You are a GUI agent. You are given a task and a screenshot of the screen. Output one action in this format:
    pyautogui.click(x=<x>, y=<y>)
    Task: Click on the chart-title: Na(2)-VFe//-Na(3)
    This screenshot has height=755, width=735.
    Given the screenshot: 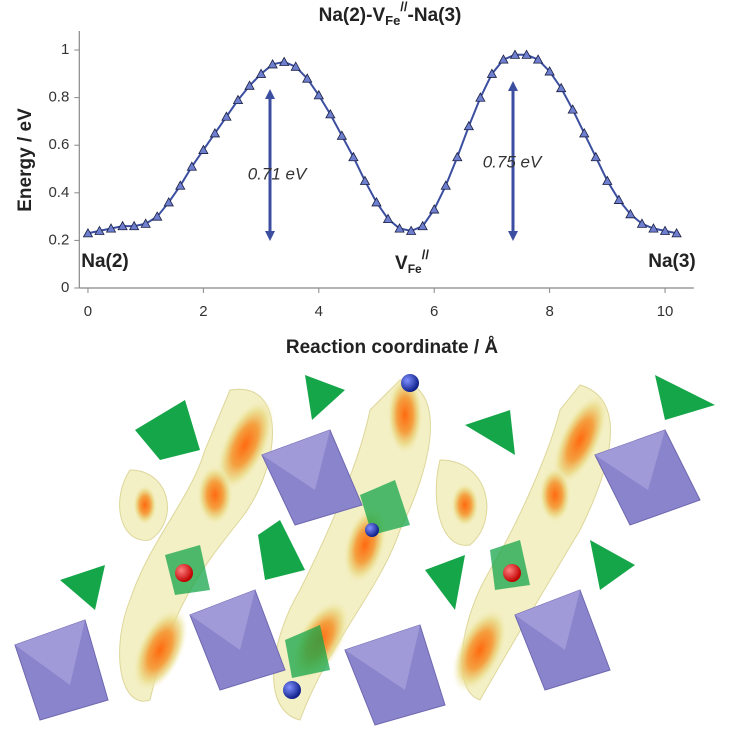 What is the action you would take?
    pyautogui.click(x=390, y=14)
    